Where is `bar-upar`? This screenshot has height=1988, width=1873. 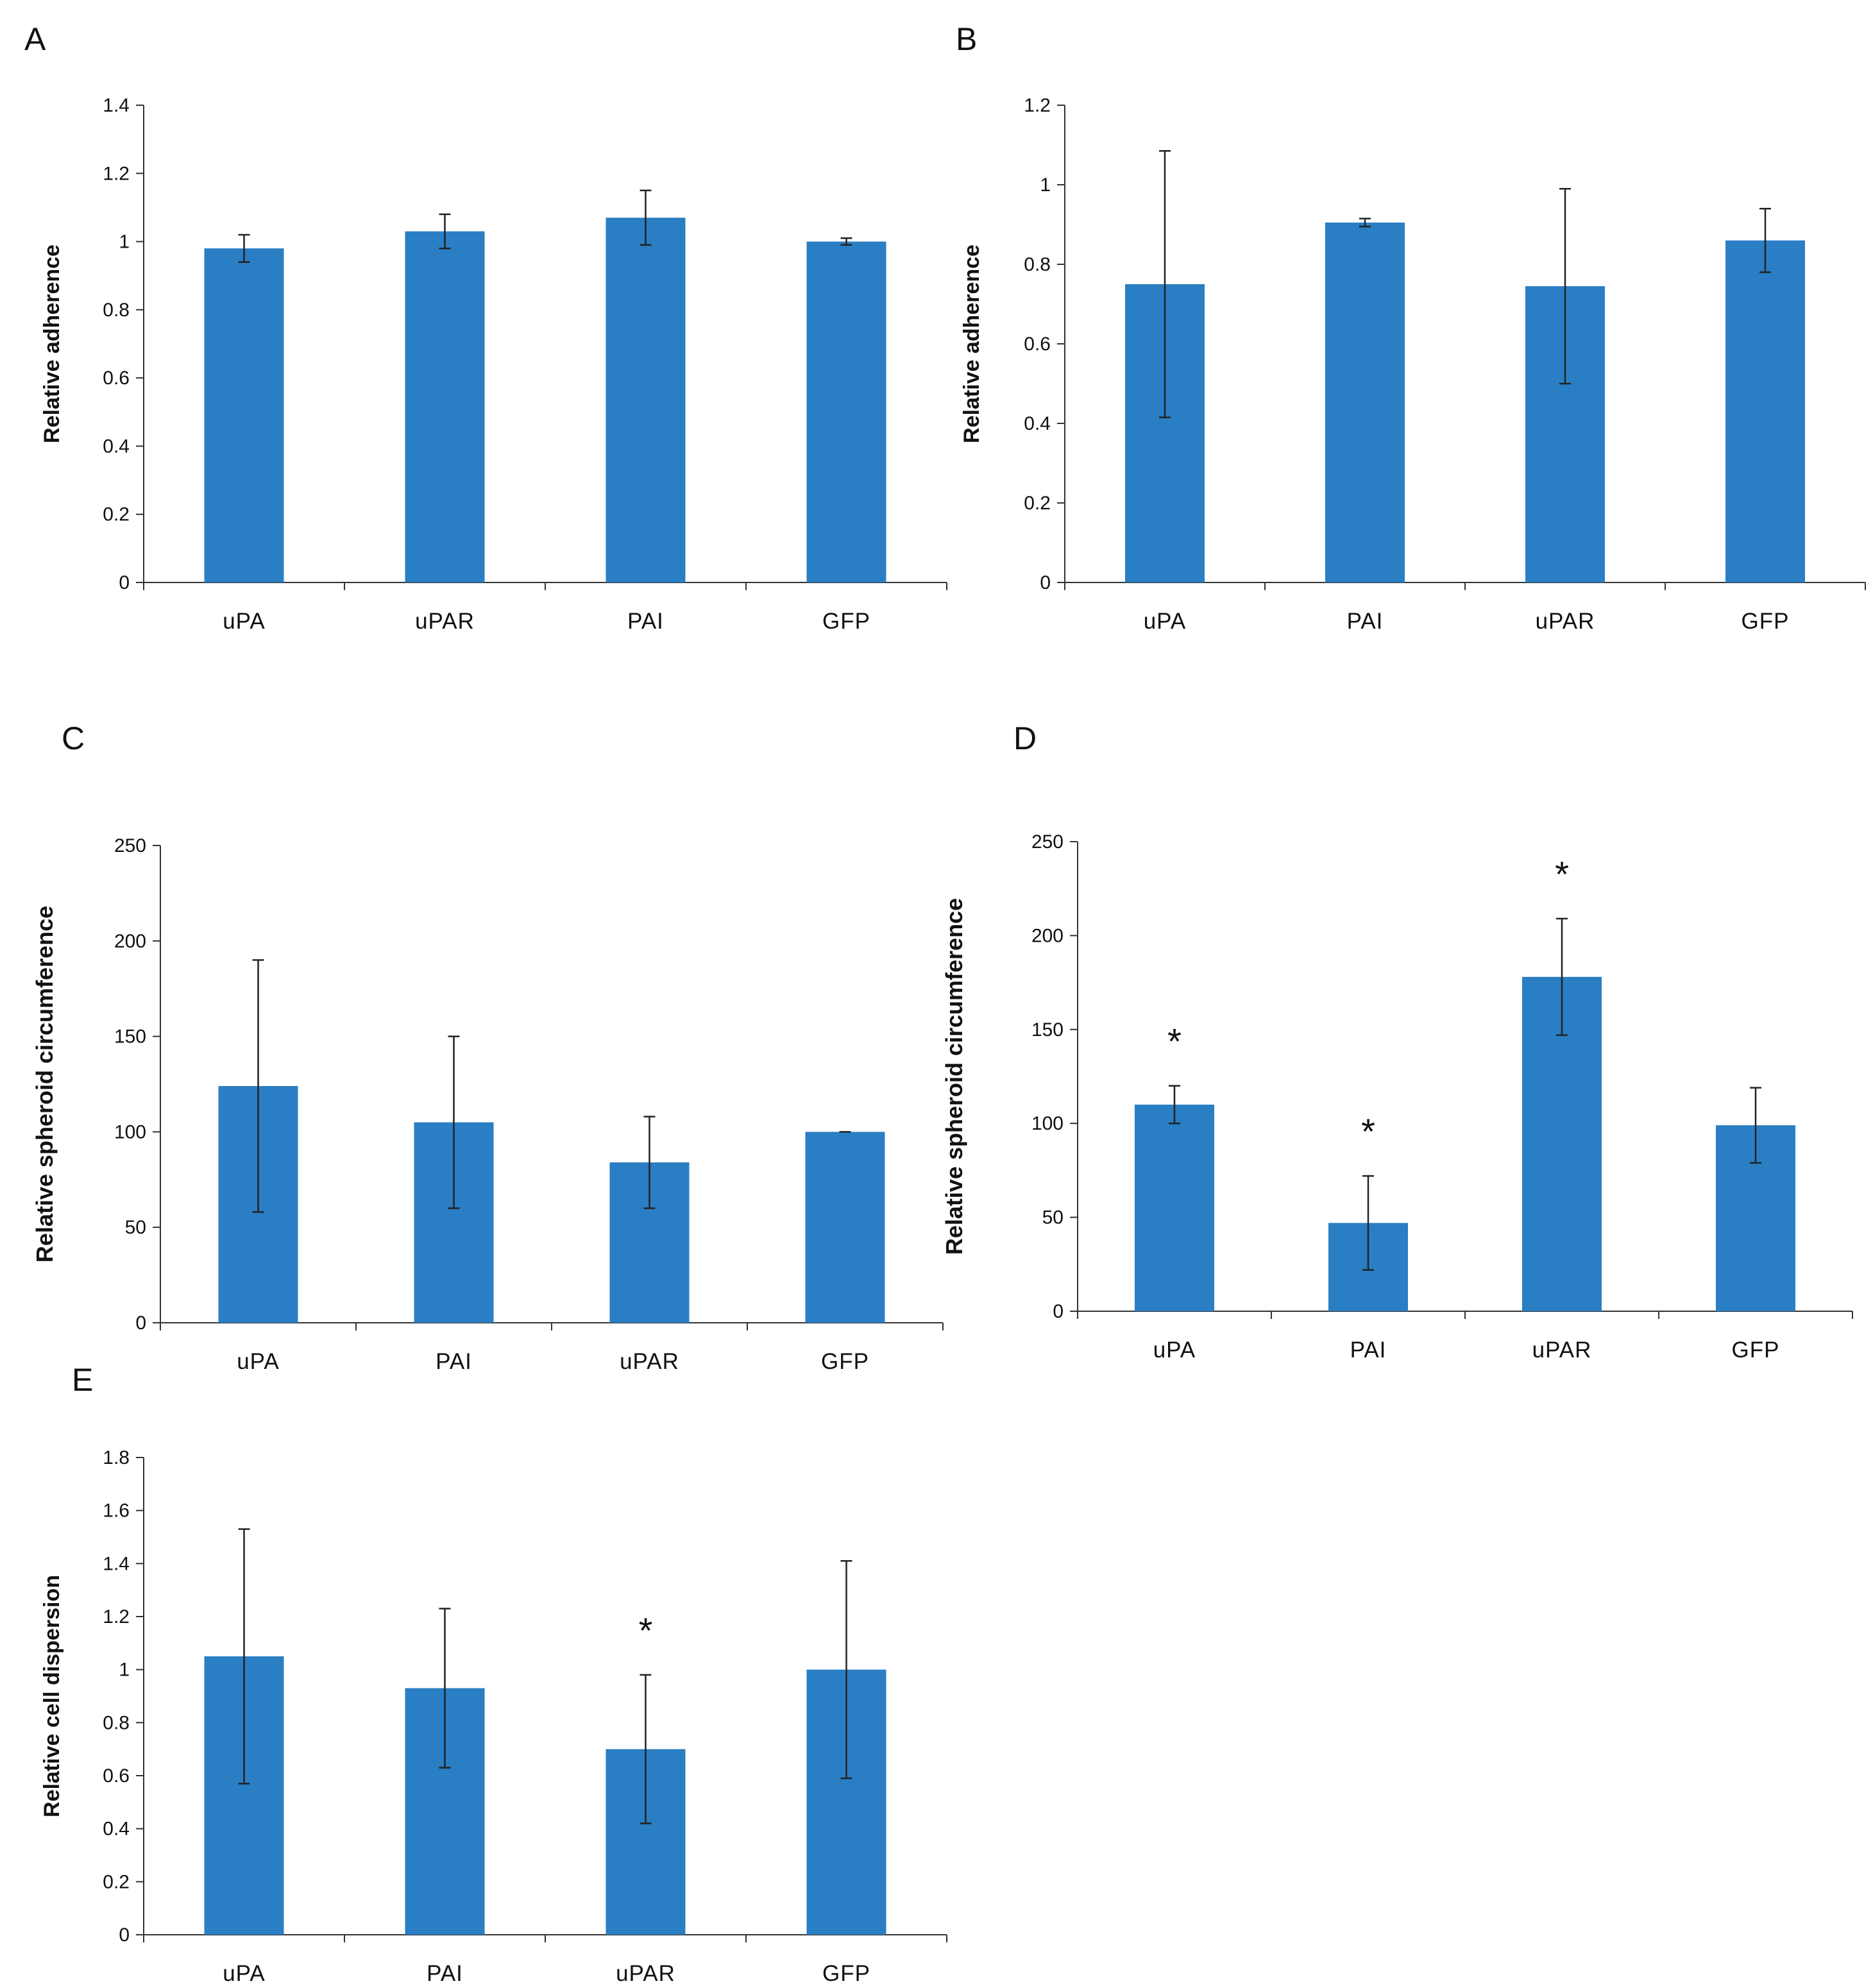 bar-upar is located at coordinates (445, 407).